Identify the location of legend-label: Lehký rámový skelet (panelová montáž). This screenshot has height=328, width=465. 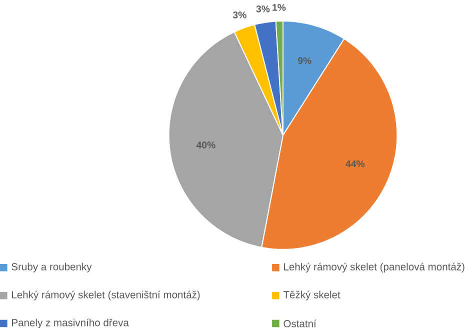
(374, 267).